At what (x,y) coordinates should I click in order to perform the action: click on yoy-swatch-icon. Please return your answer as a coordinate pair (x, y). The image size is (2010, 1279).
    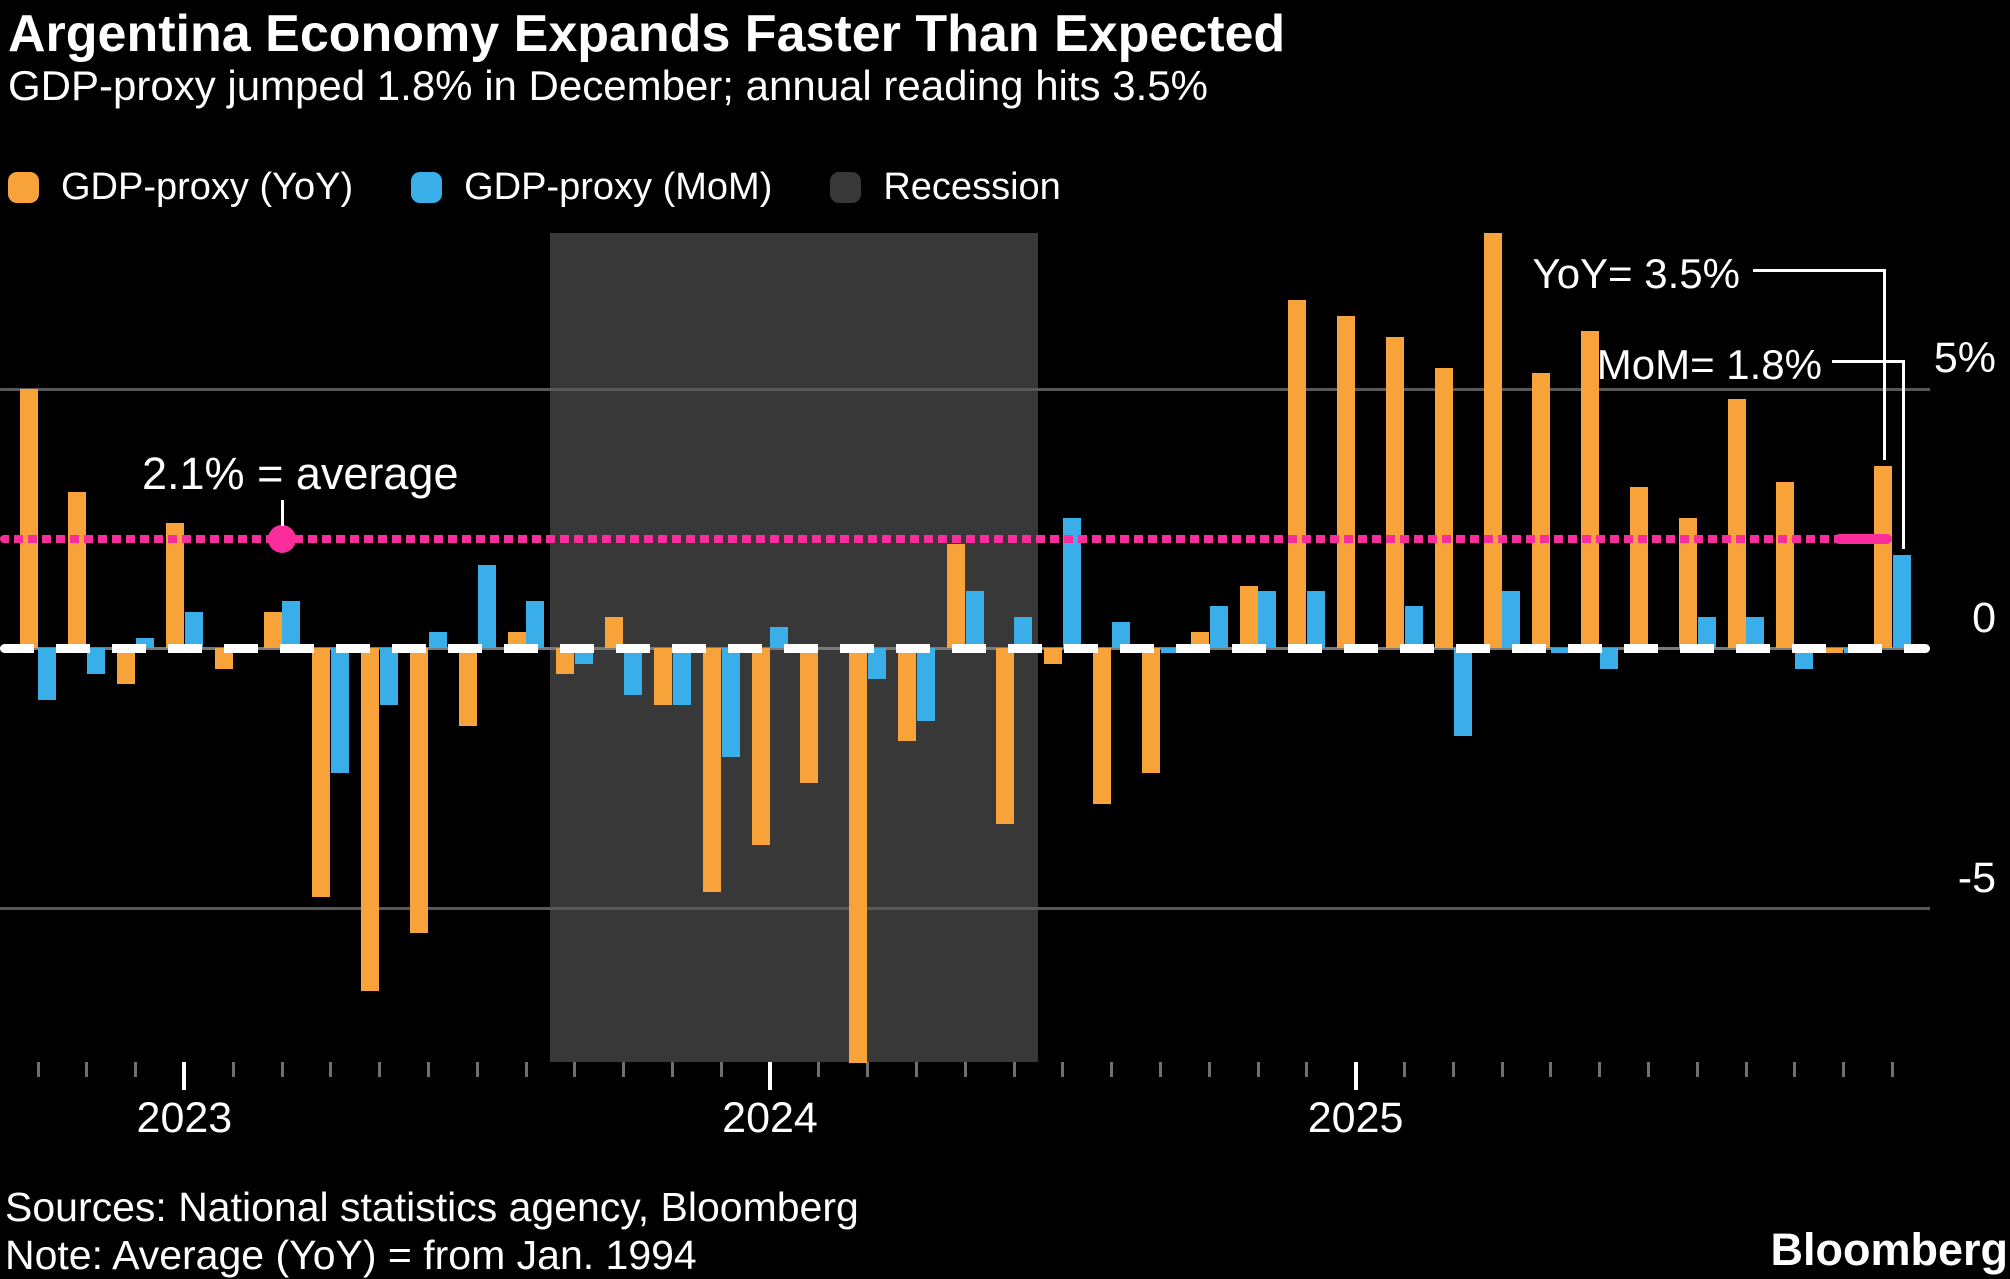
    Looking at the image, I should click on (23, 187).